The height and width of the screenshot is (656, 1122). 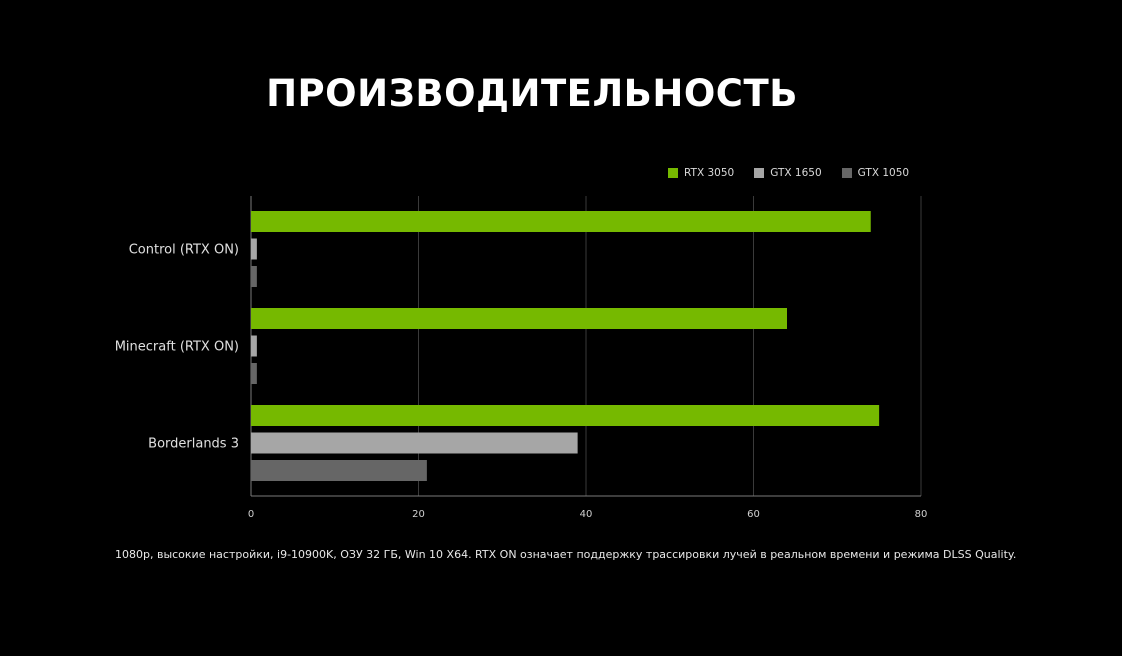 I want to click on legend-item-rtx-3050: RTX 3050, so click(x=701, y=173).